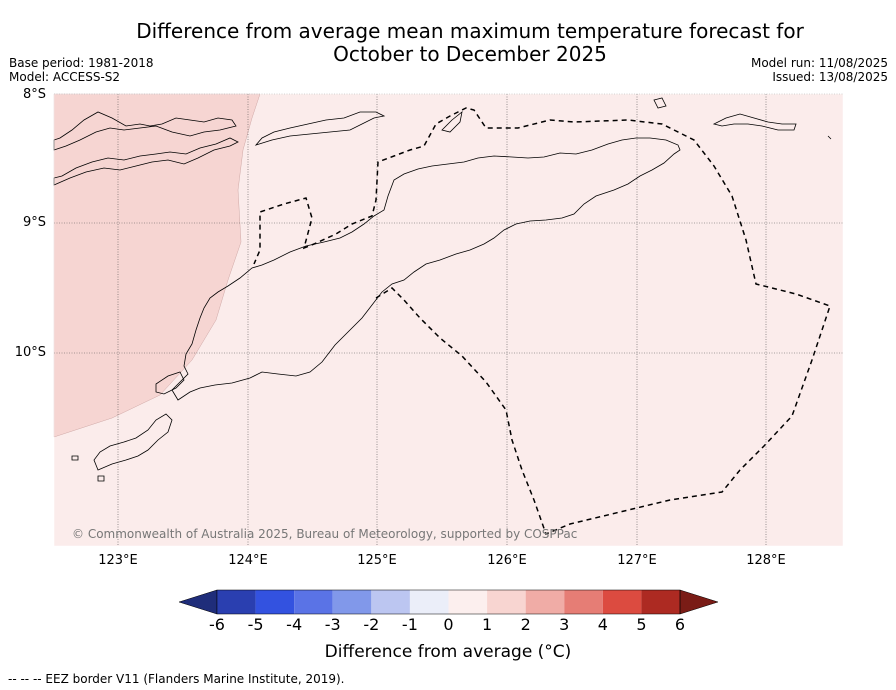  I want to click on colorbar-frame, so click(448, 602).